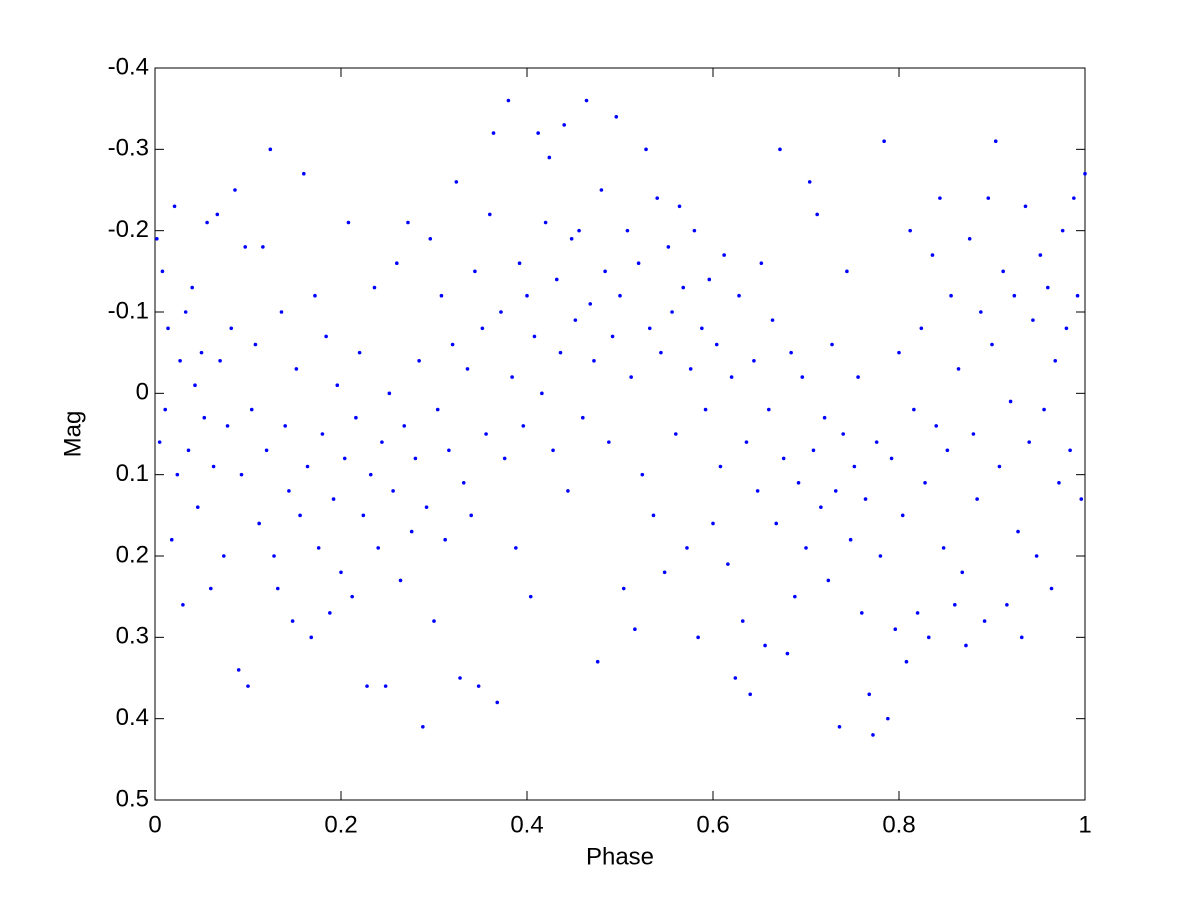  I want to click on y-tick-label: 0, so click(142, 392).